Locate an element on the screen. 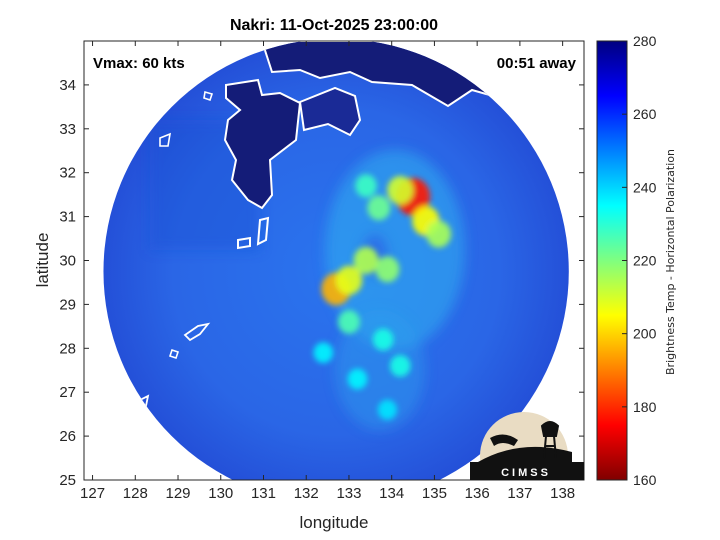 Image resolution: width=720 pixels, height=540 pixels. x-tick-label: 133 is located at coordinates (348, 493).